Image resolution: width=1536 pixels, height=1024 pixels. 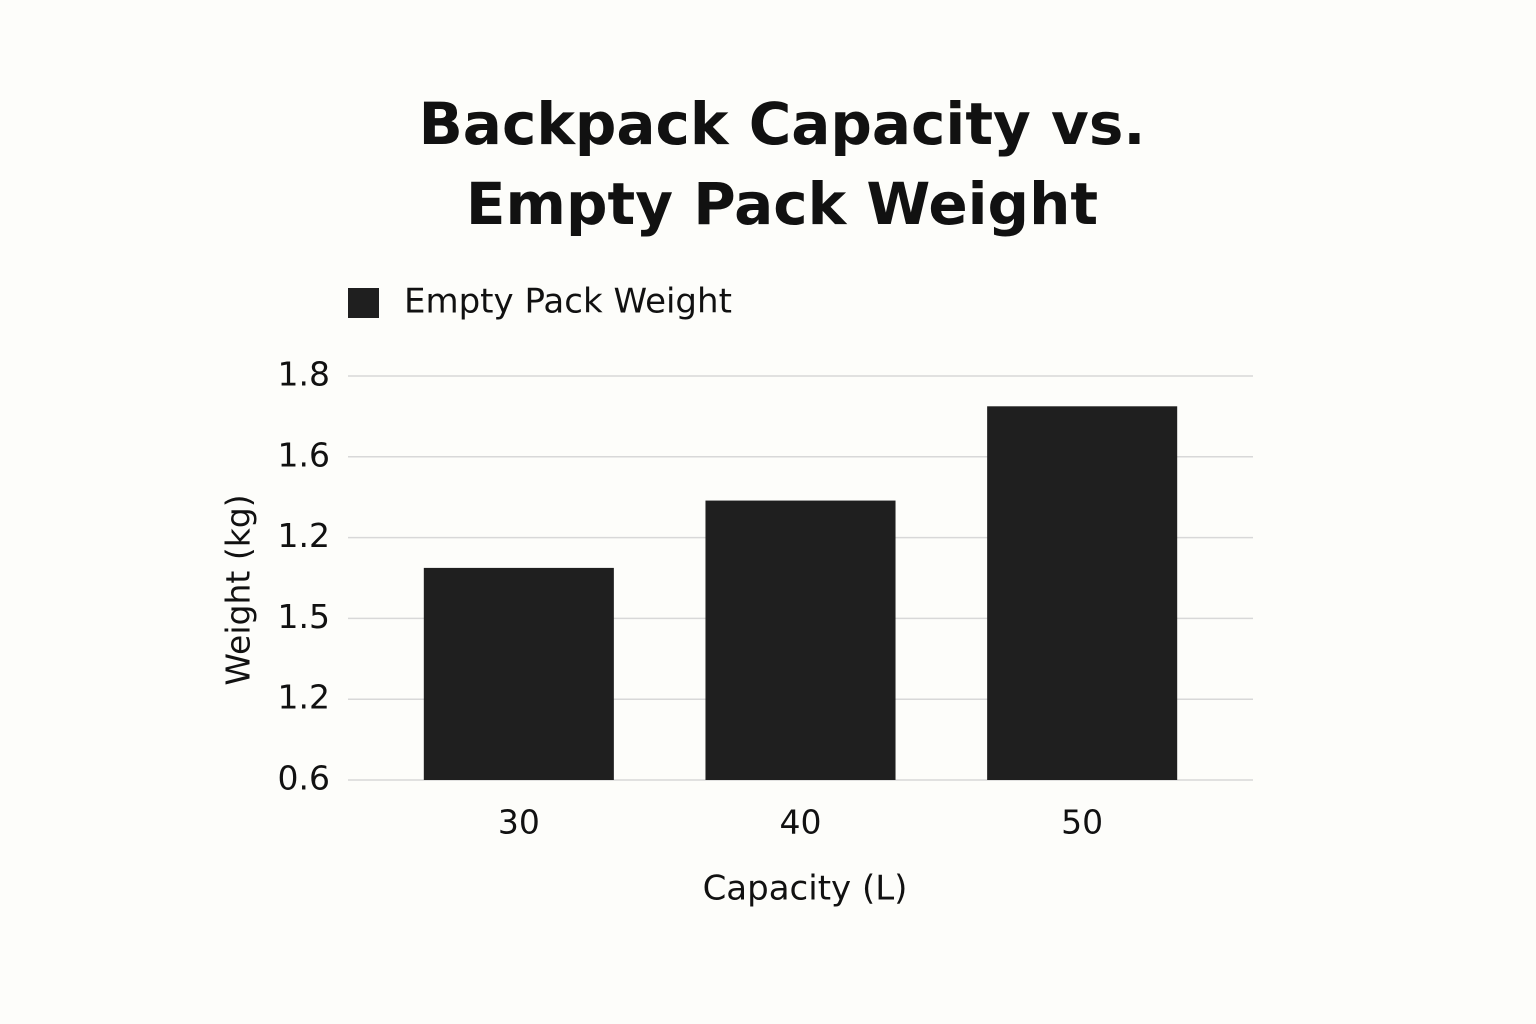 What do you see at coordinates (801, 822) in the screenshot?
I see `x-tick-label: 40` at bounding box center [801, 822].